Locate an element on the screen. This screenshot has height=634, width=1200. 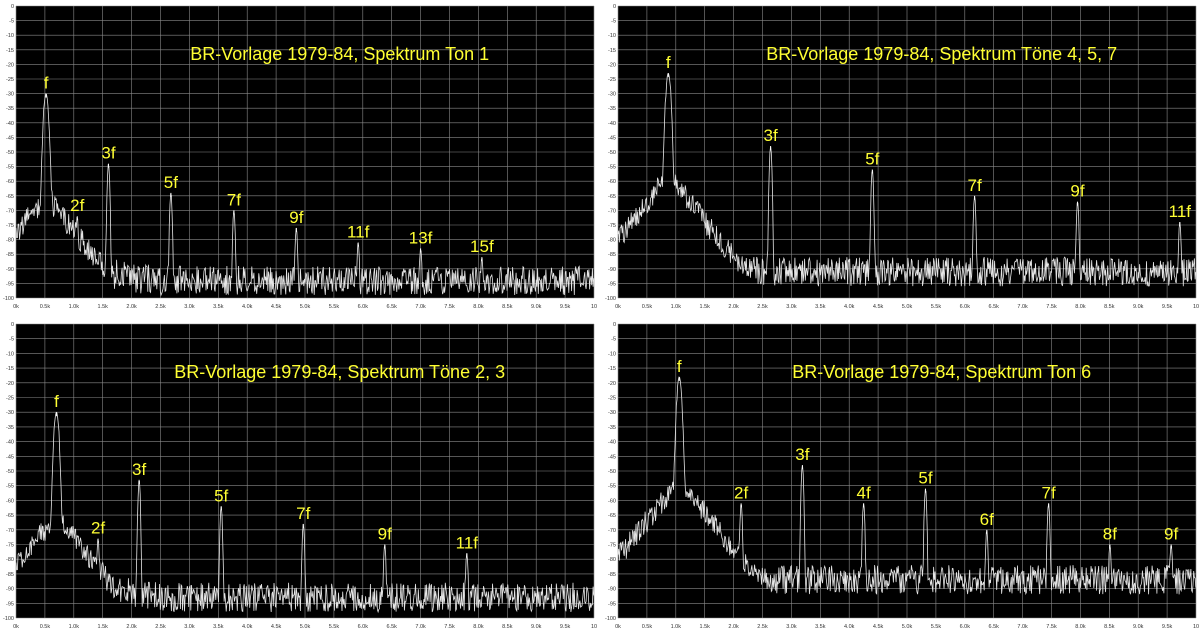
y-tick-label: -5 is located at coordinates (613, 22).